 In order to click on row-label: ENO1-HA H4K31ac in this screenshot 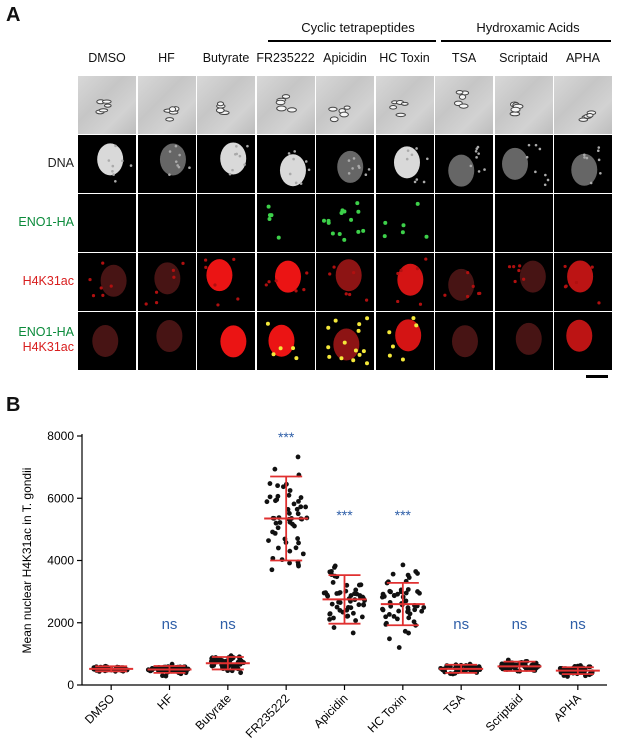, I will do `click(38, 340)`.